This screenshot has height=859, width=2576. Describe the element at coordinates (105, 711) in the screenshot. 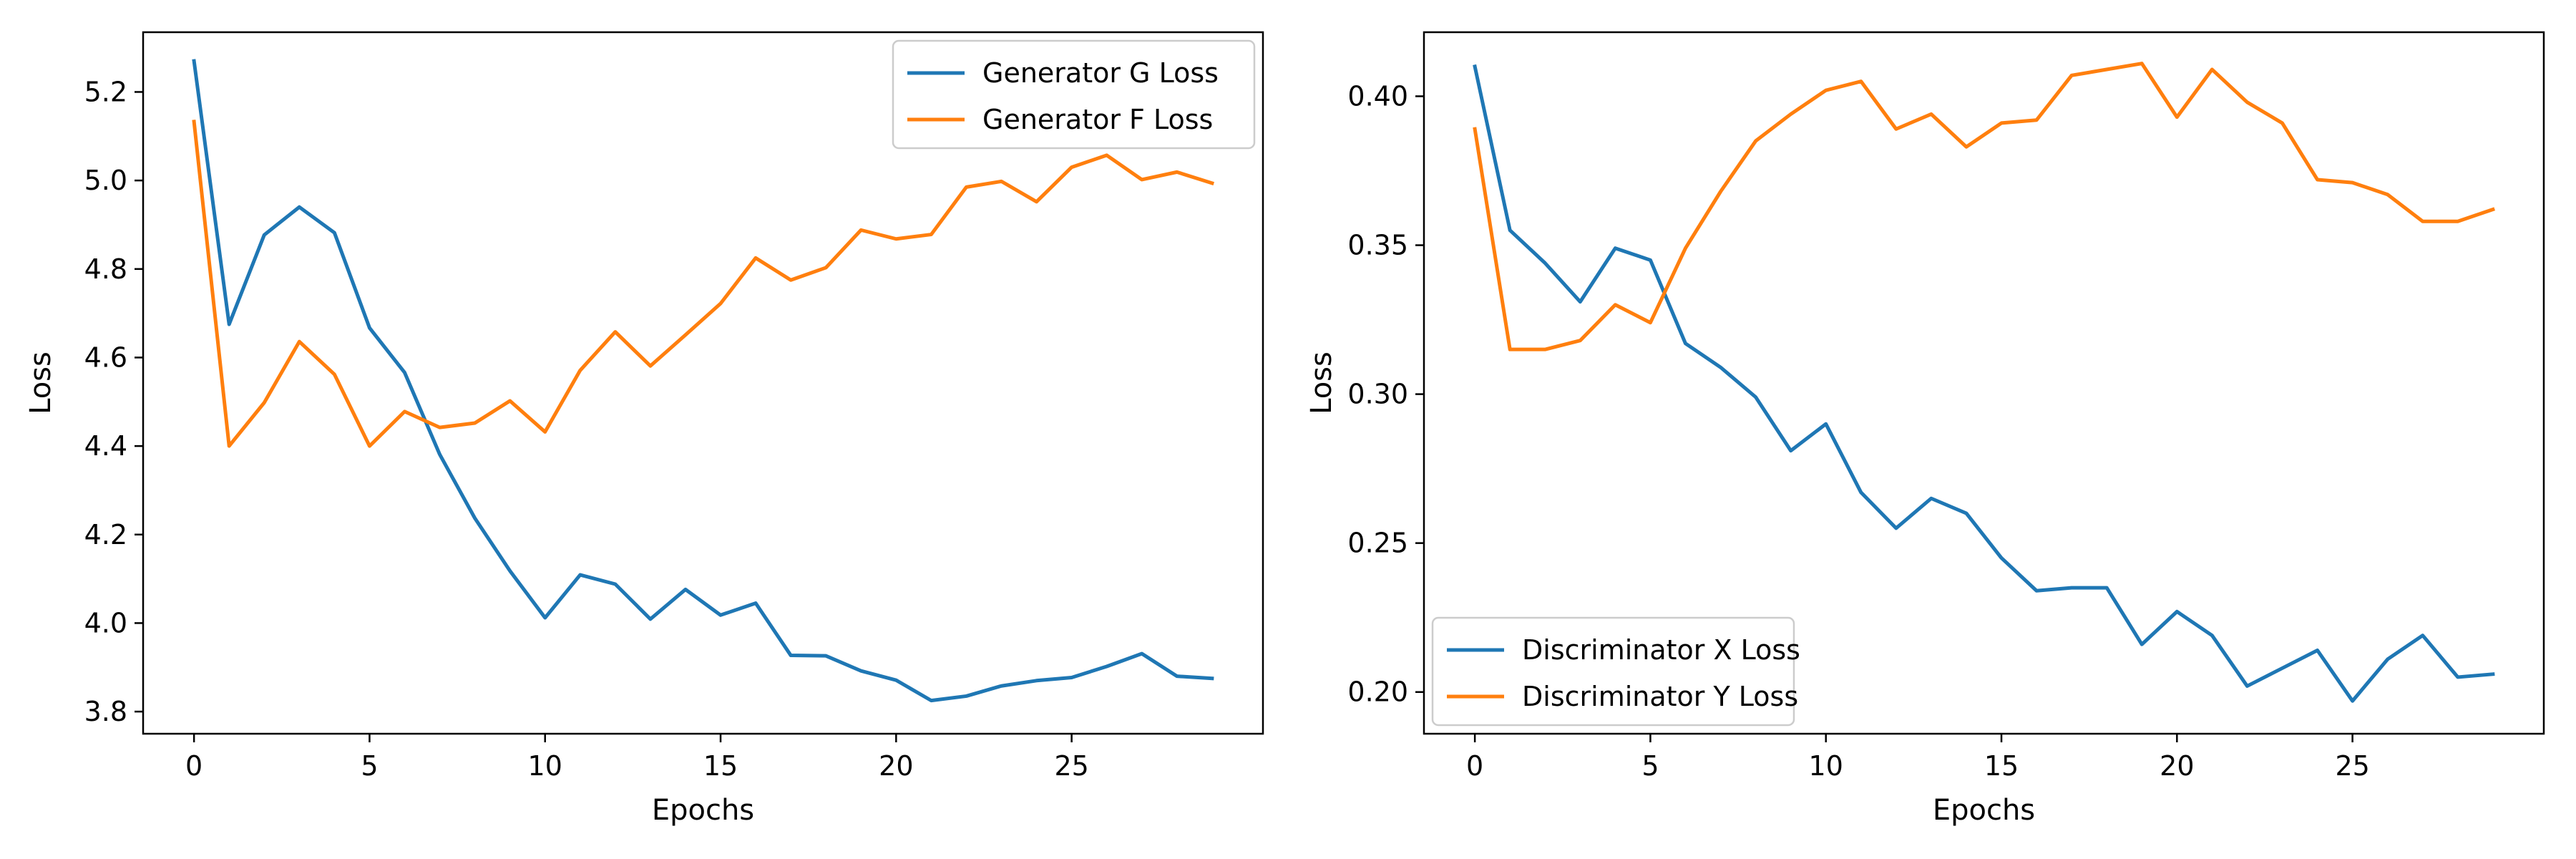

I see `gen-y-tick-label-0: 3.8` at that location.